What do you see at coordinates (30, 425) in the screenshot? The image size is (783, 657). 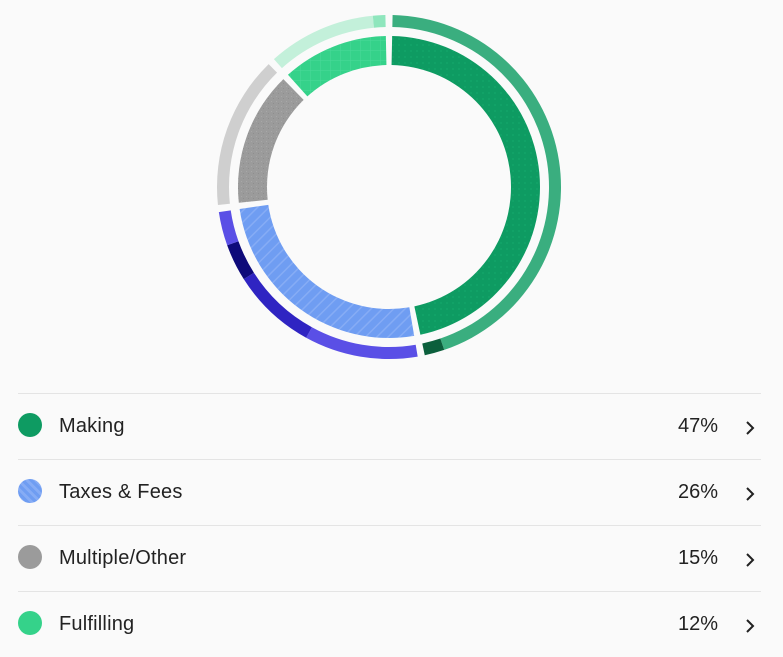 I see `making-swatch-icon` at bounding box center [30, 425].